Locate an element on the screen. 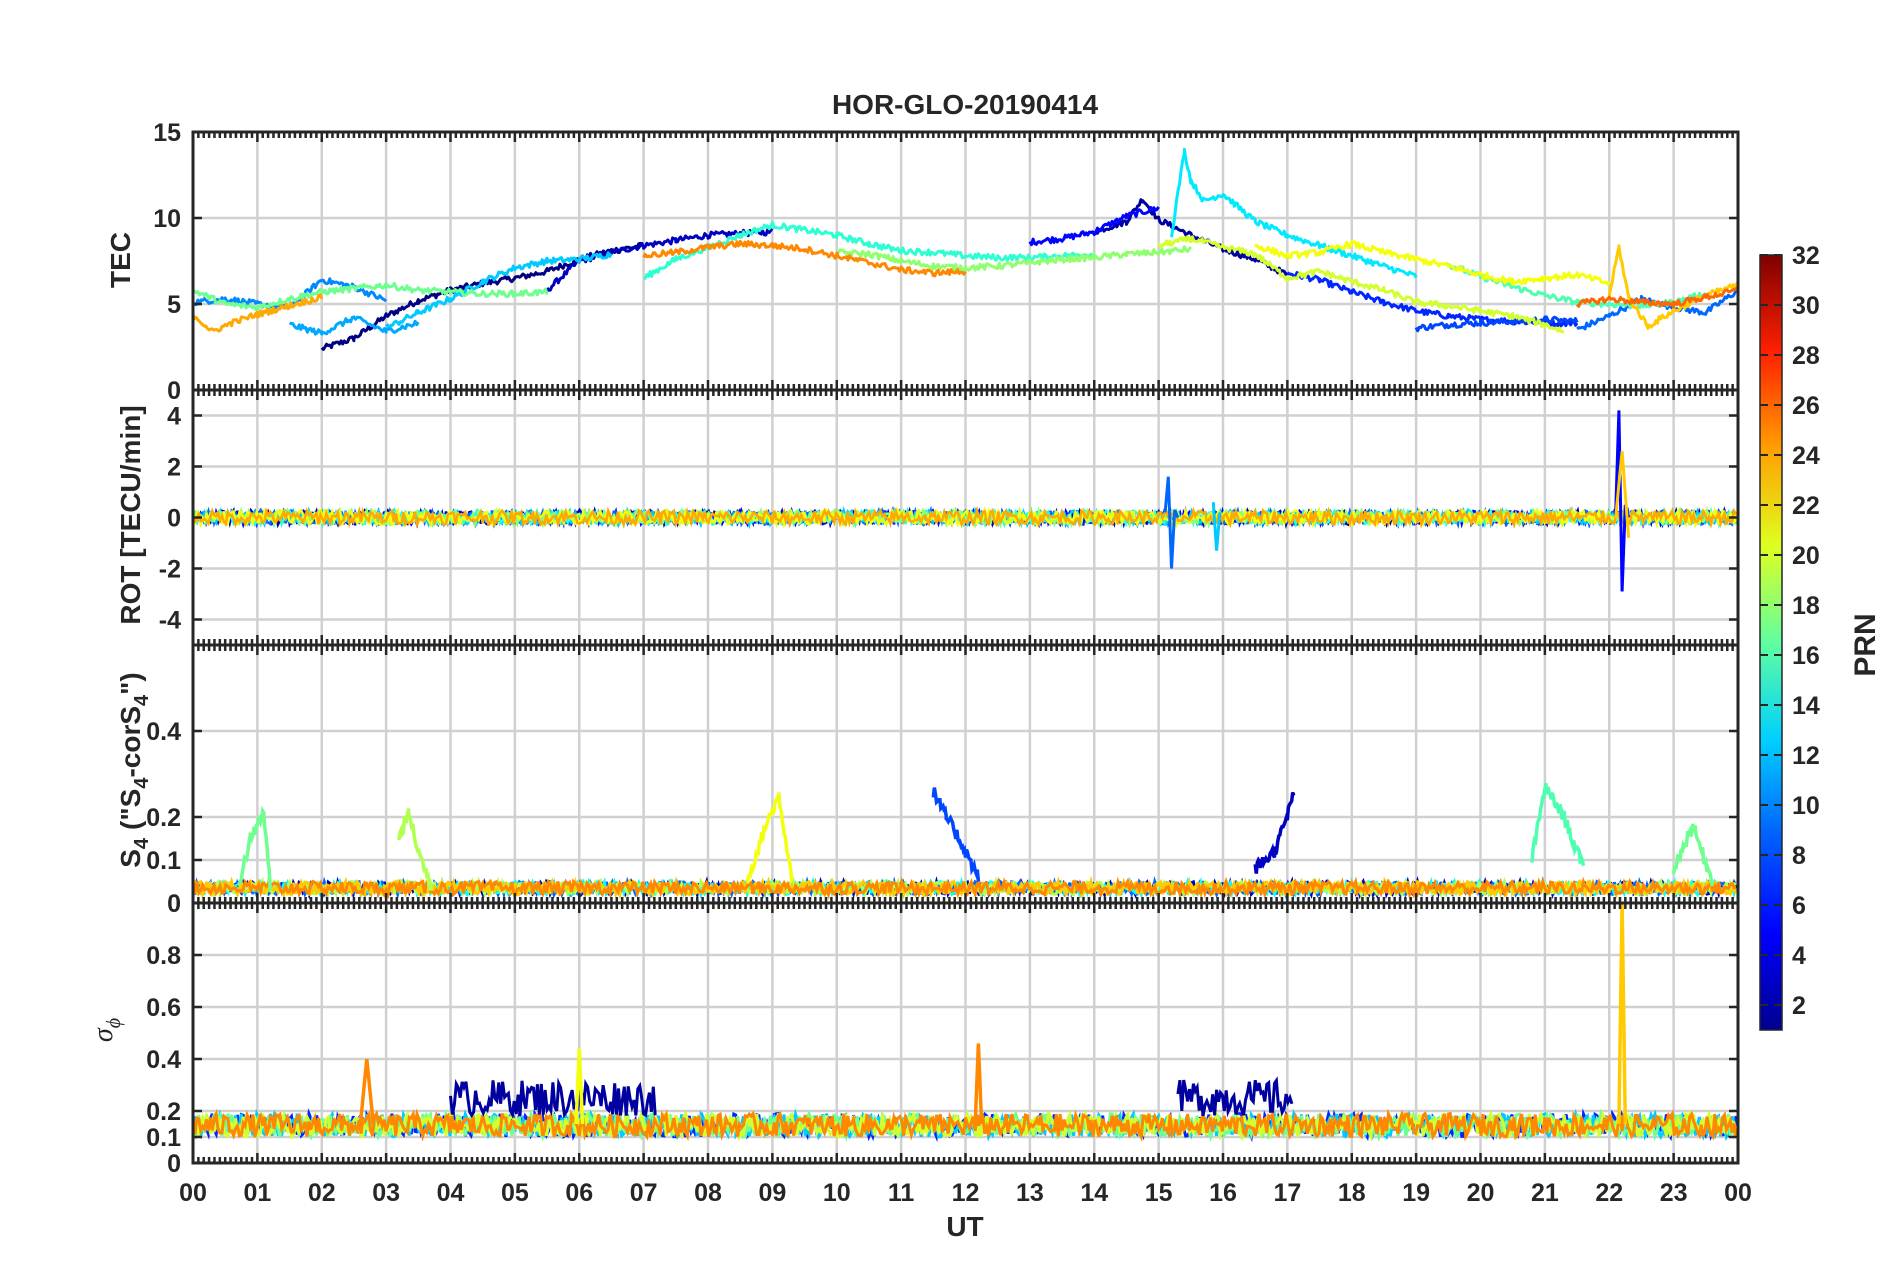  colorbar-tick-label: 22 is located at coordinates (1806, 506).